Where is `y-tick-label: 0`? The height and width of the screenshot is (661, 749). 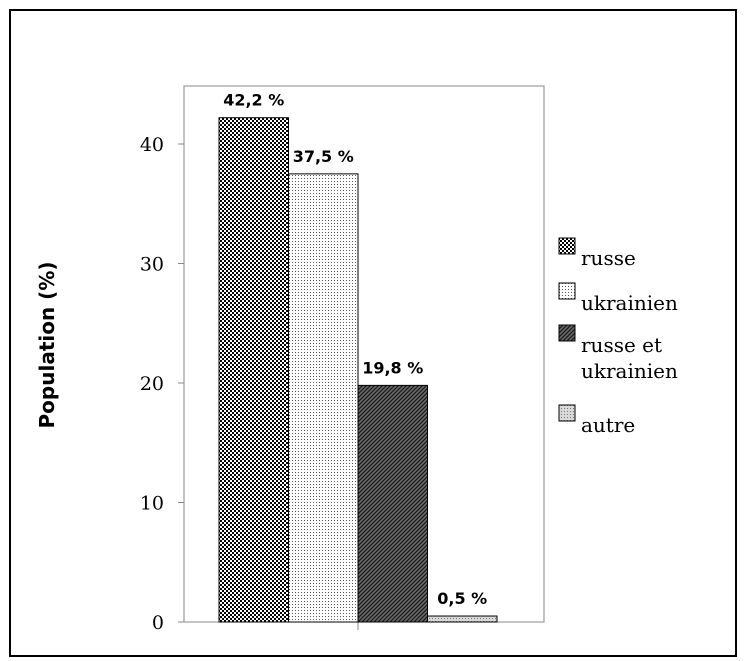
y-tick-label: 0 is located at coordinates (158, 623).